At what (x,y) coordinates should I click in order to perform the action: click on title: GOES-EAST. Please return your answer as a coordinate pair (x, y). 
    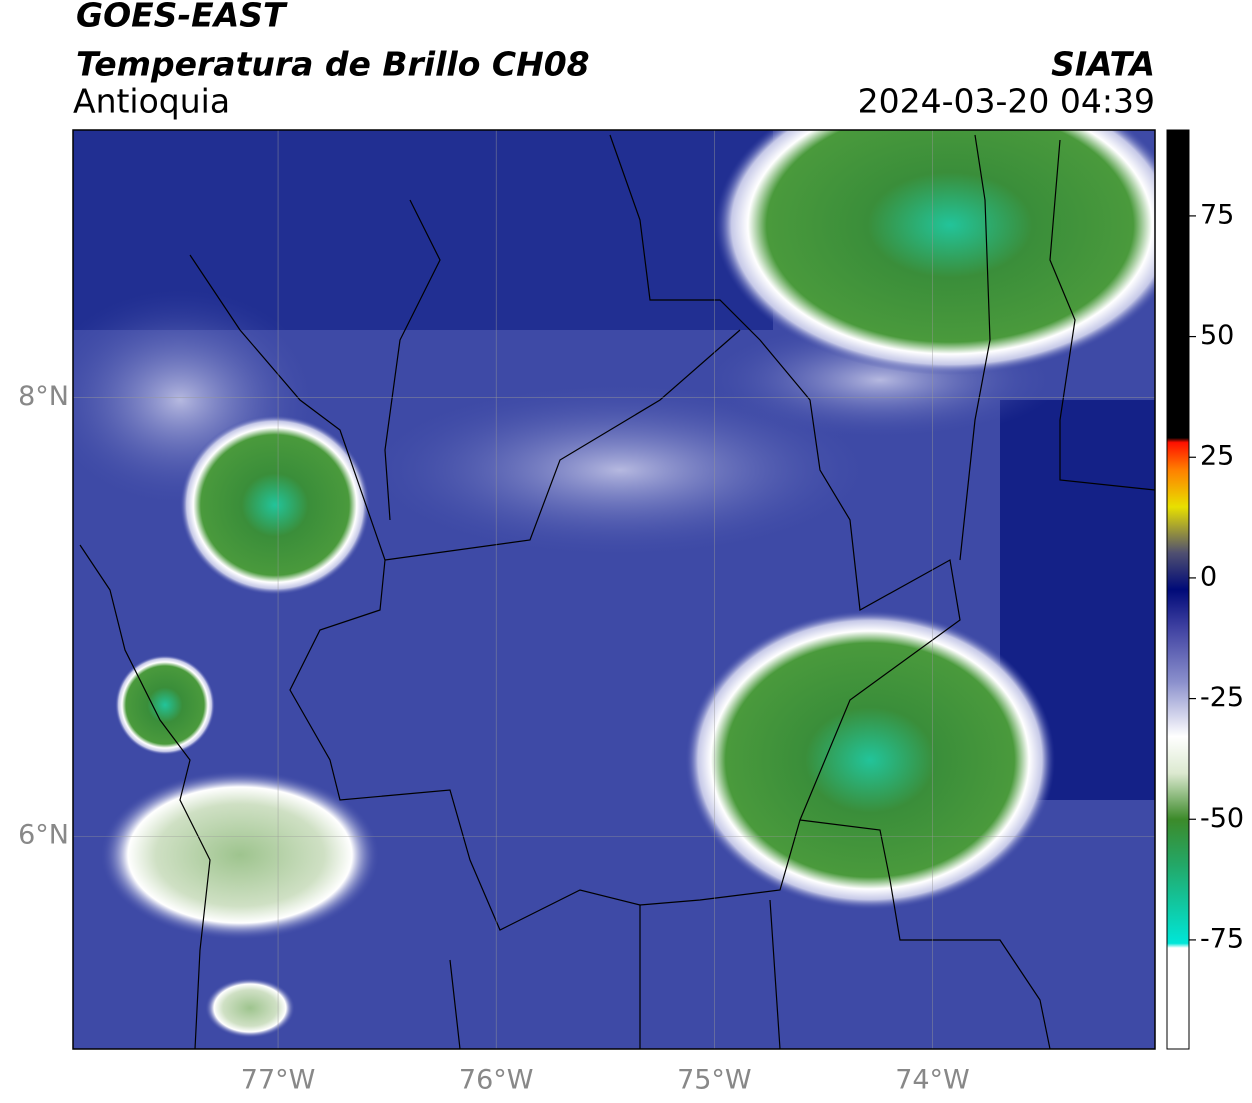
    Looking at the image, I should click on (182, 17).